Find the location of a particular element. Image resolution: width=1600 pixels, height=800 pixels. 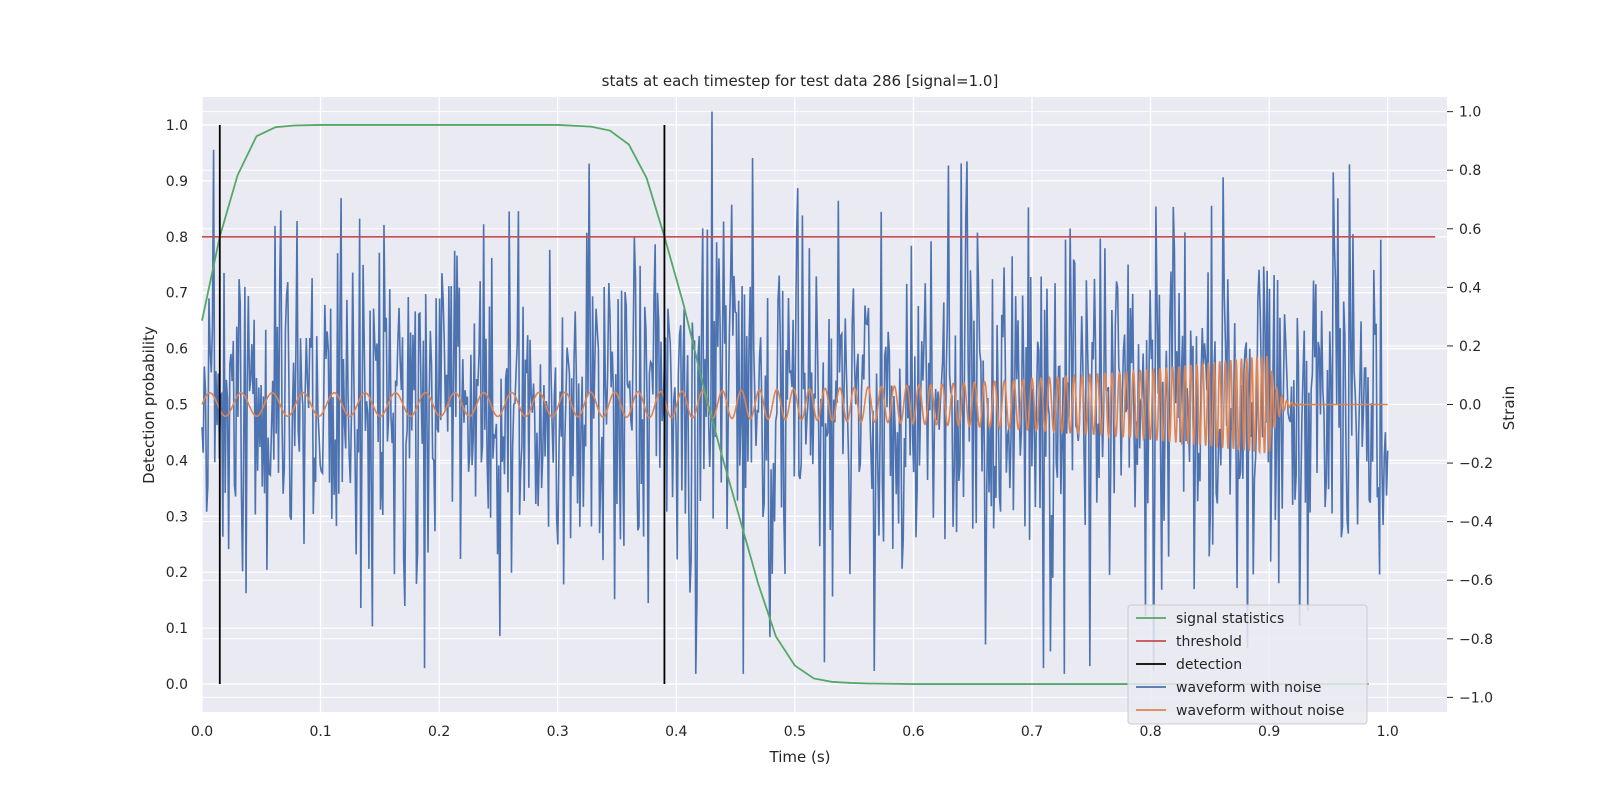

x-tick-label: 0.5 is located at coordinates (795, 732).